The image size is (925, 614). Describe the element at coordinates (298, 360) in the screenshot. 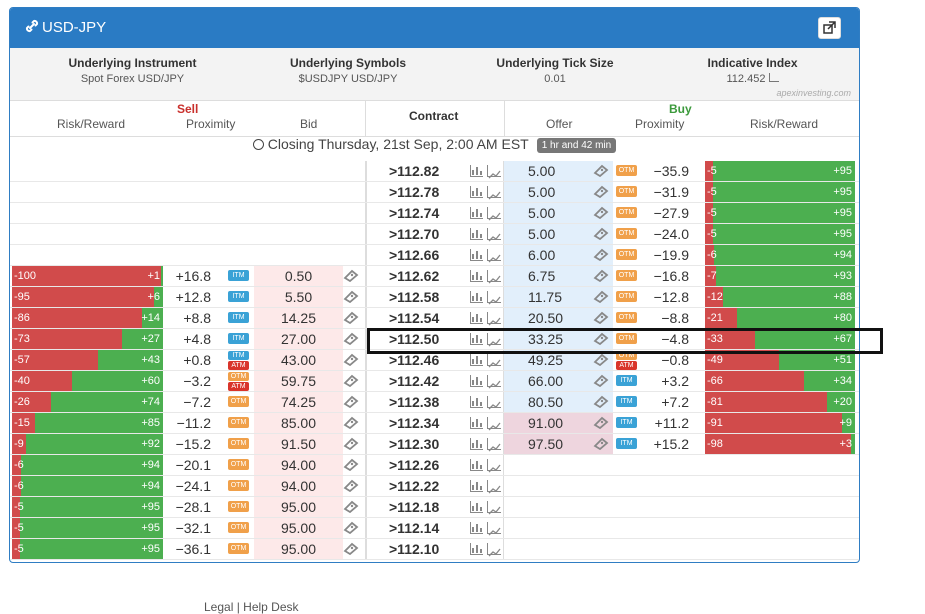

I see `bid-price: 43.00` at that location.